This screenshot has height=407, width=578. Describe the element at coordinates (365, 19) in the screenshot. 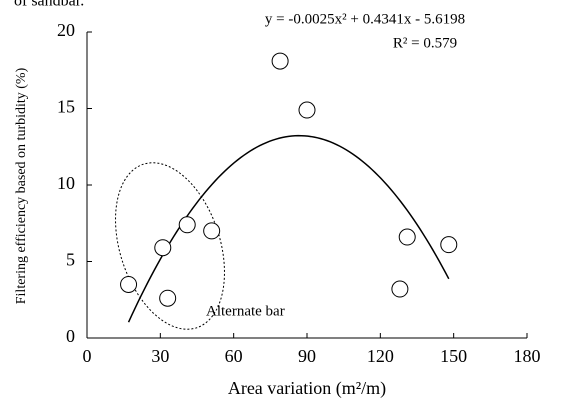

I see `trend-equation: y = -0.0025x² + 0.4341x - 5.6198` at that location.